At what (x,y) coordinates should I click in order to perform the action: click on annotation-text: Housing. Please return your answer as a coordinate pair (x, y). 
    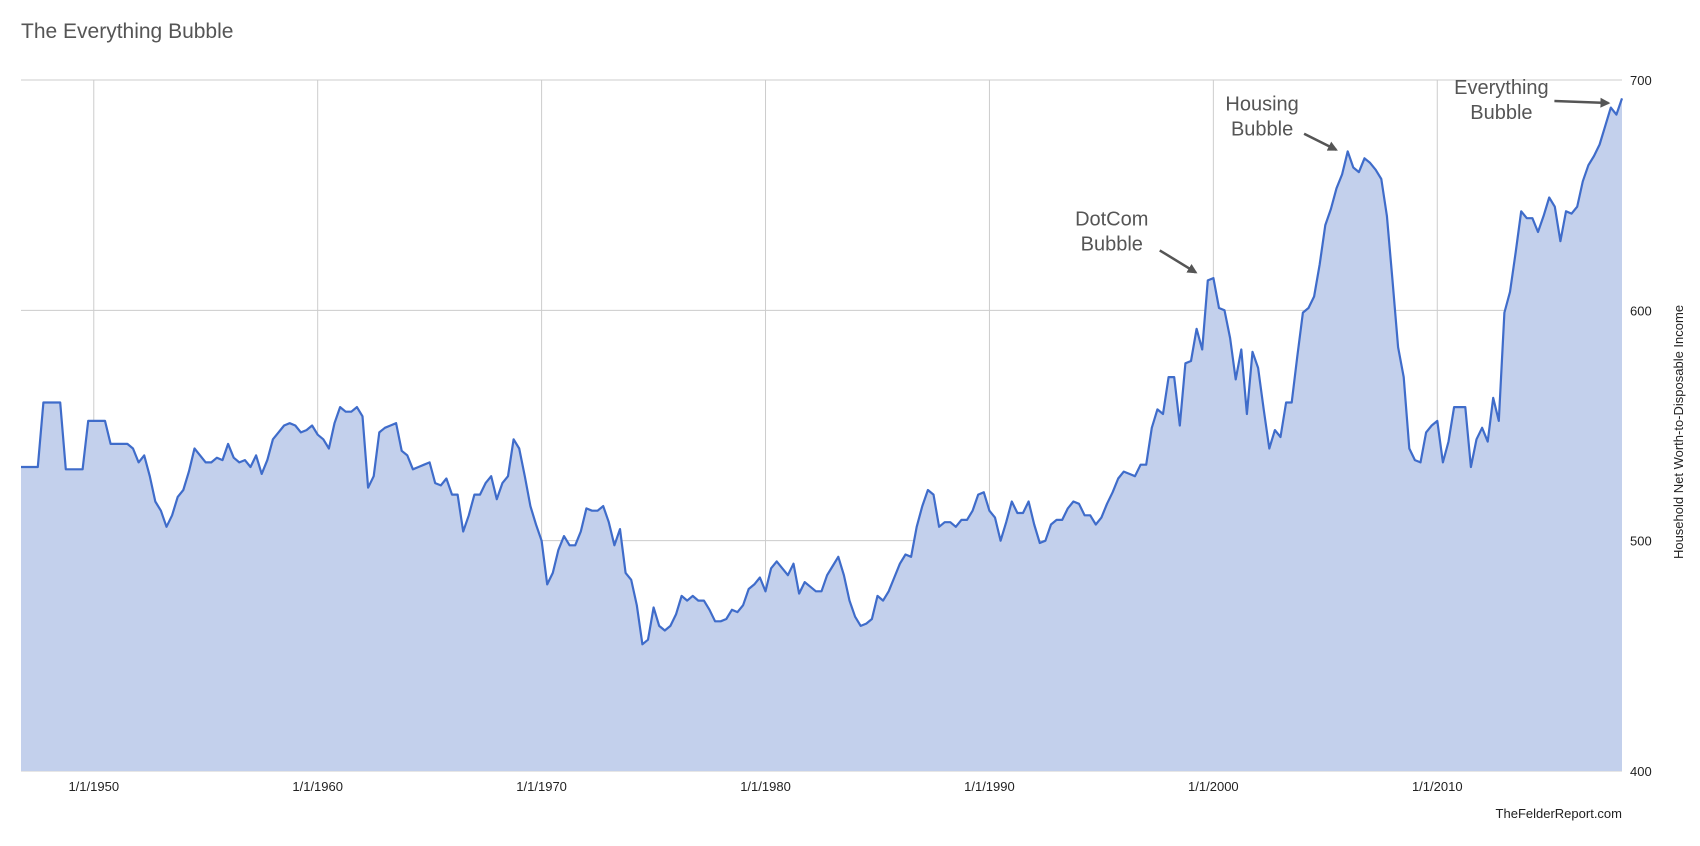
    Looking at the image, I should click on (1261, 105).